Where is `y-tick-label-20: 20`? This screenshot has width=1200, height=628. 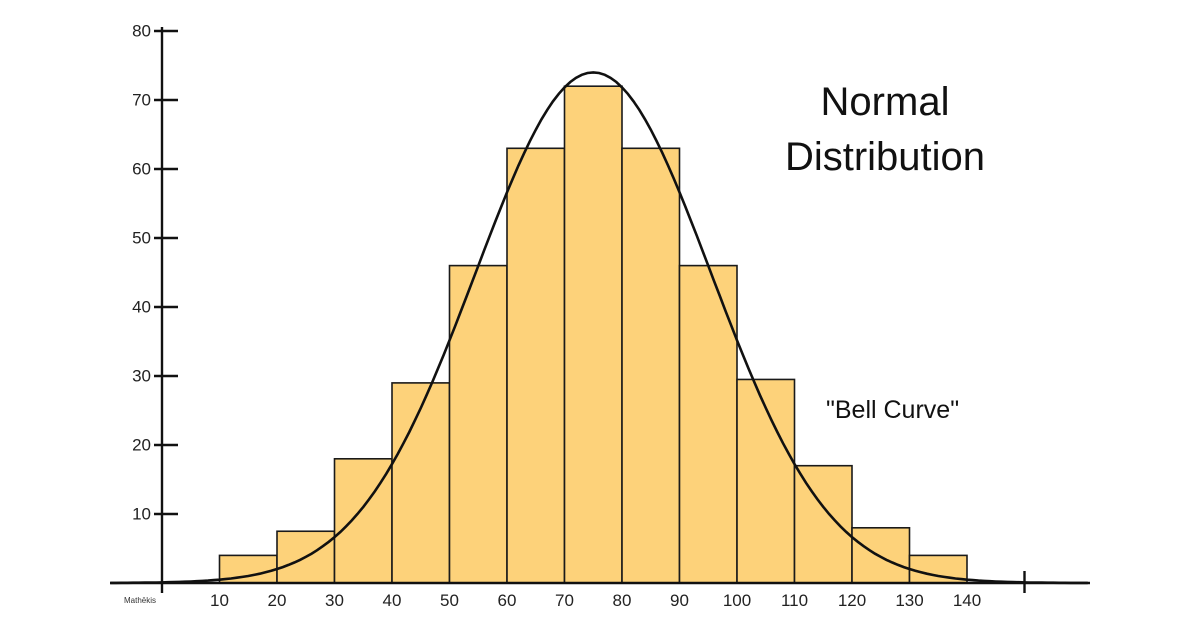 y-tick-label-20: 20 is located at coordinates (141, 444).